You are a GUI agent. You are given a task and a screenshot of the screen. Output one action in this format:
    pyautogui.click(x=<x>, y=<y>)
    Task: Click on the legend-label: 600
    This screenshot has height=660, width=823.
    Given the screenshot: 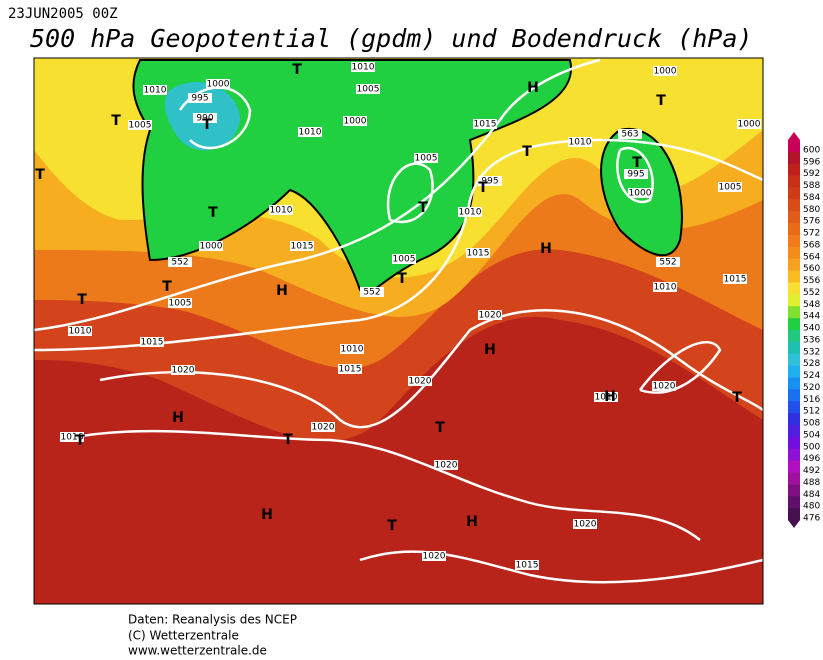 What is the action you would take?
    pyautogui.click(x=811, y=150)
    